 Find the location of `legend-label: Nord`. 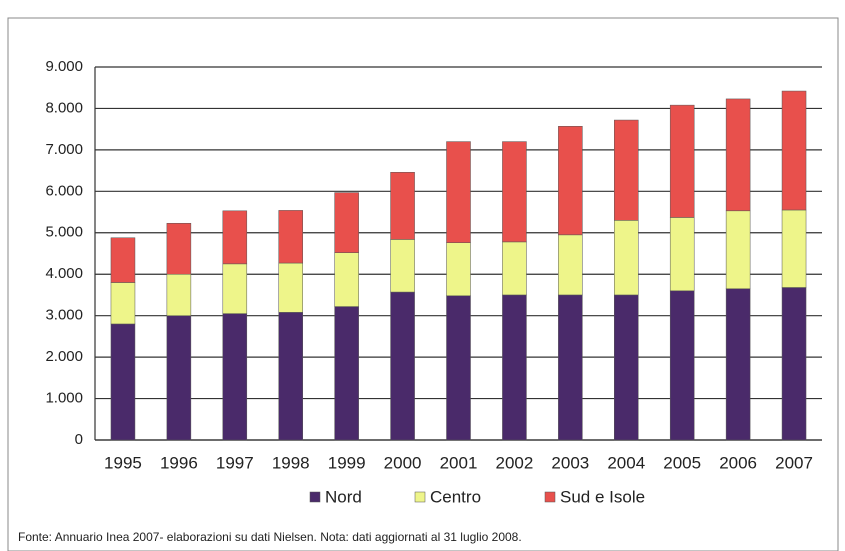

legend-label: Nord is located at coordinates (343, 496).